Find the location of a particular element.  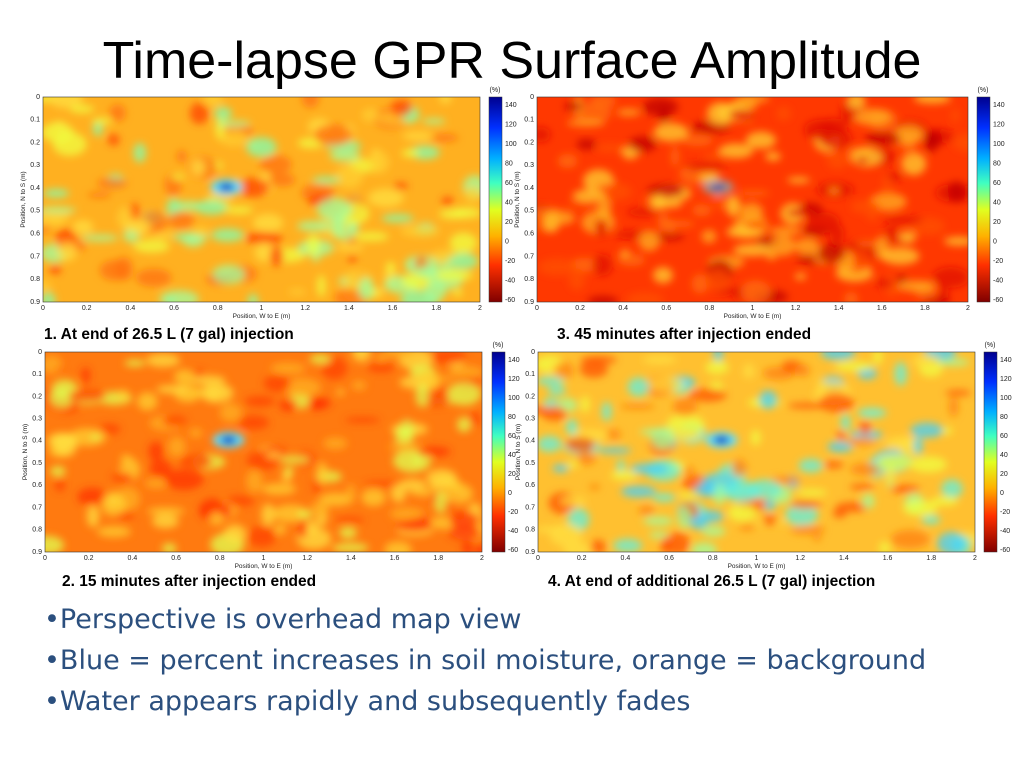

colorbar-tick-label: -40 is located at coordinates (998, 280).